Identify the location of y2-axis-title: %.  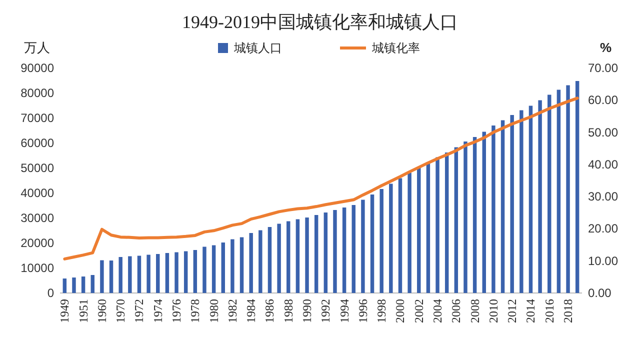
(606, 47).